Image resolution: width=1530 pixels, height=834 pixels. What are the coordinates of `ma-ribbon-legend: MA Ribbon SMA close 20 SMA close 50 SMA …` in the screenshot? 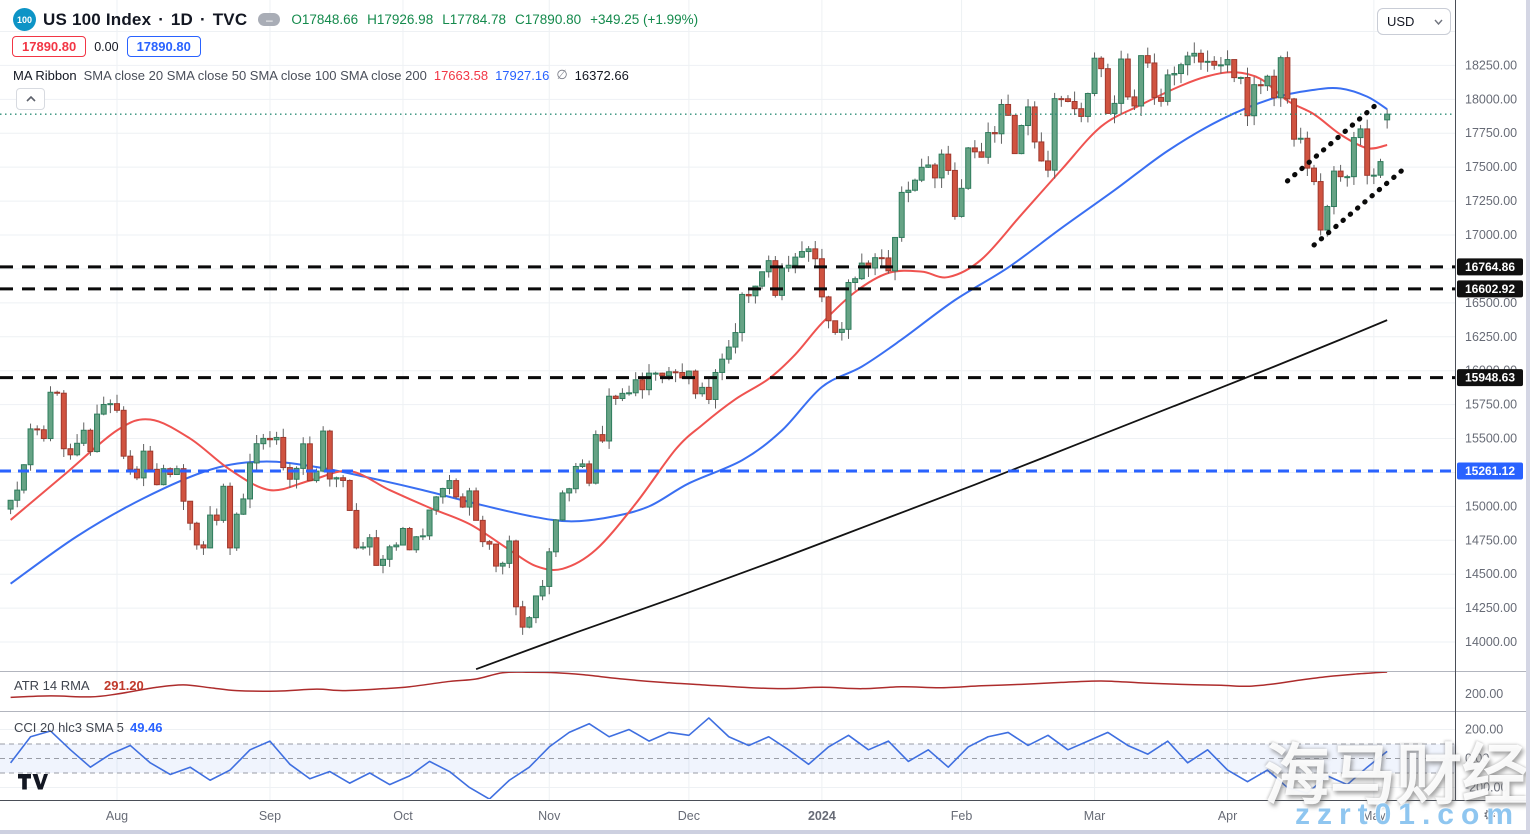 It's located at (321, 75).